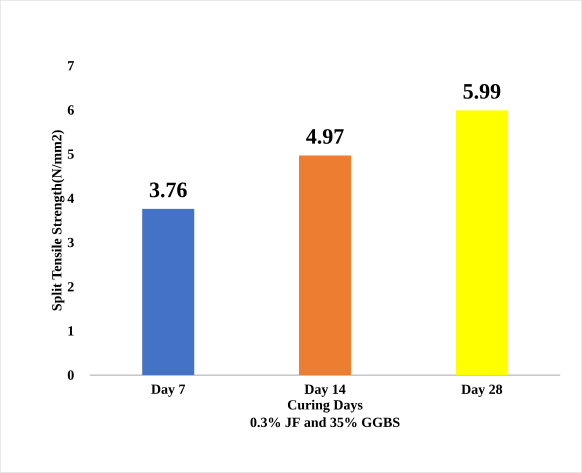 Image resolution: width=582 pixels, height=473 pixels. I want to click on y-axis-title: Split Tensile Strength(N/mm2), so click(58, 220).